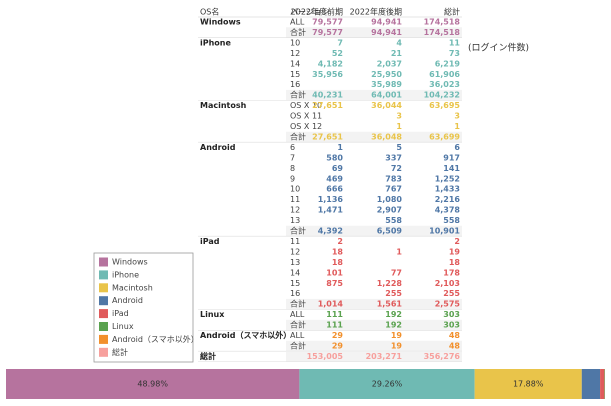 The image size is (611, 406). Describe the element at coordinates (389, 210) in the screenshot. I see `value-cell: 2,907` at that location.